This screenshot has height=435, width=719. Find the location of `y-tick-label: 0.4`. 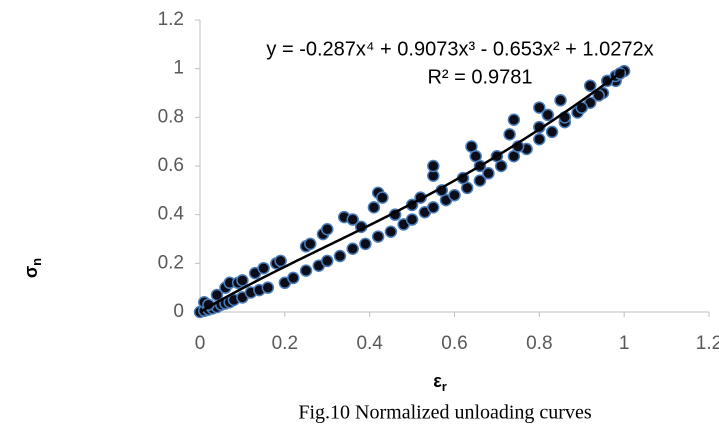

y-tick-label: 0.4 is located at coordinates (171, 214).